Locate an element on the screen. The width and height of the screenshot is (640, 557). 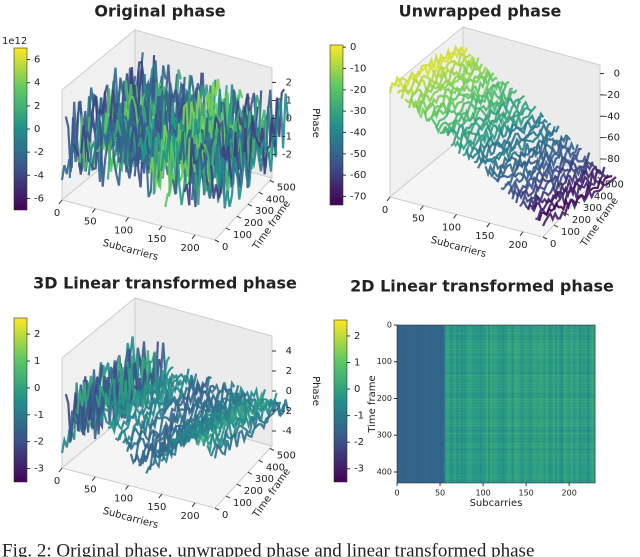
z-tick-label: -1 is located at coordinates (287, 137).